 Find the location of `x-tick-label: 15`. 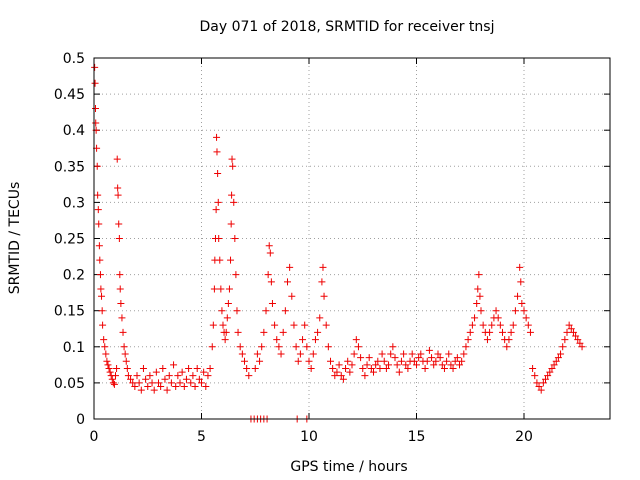

x-tick-label: 15 is located at coordinates (417, 437).